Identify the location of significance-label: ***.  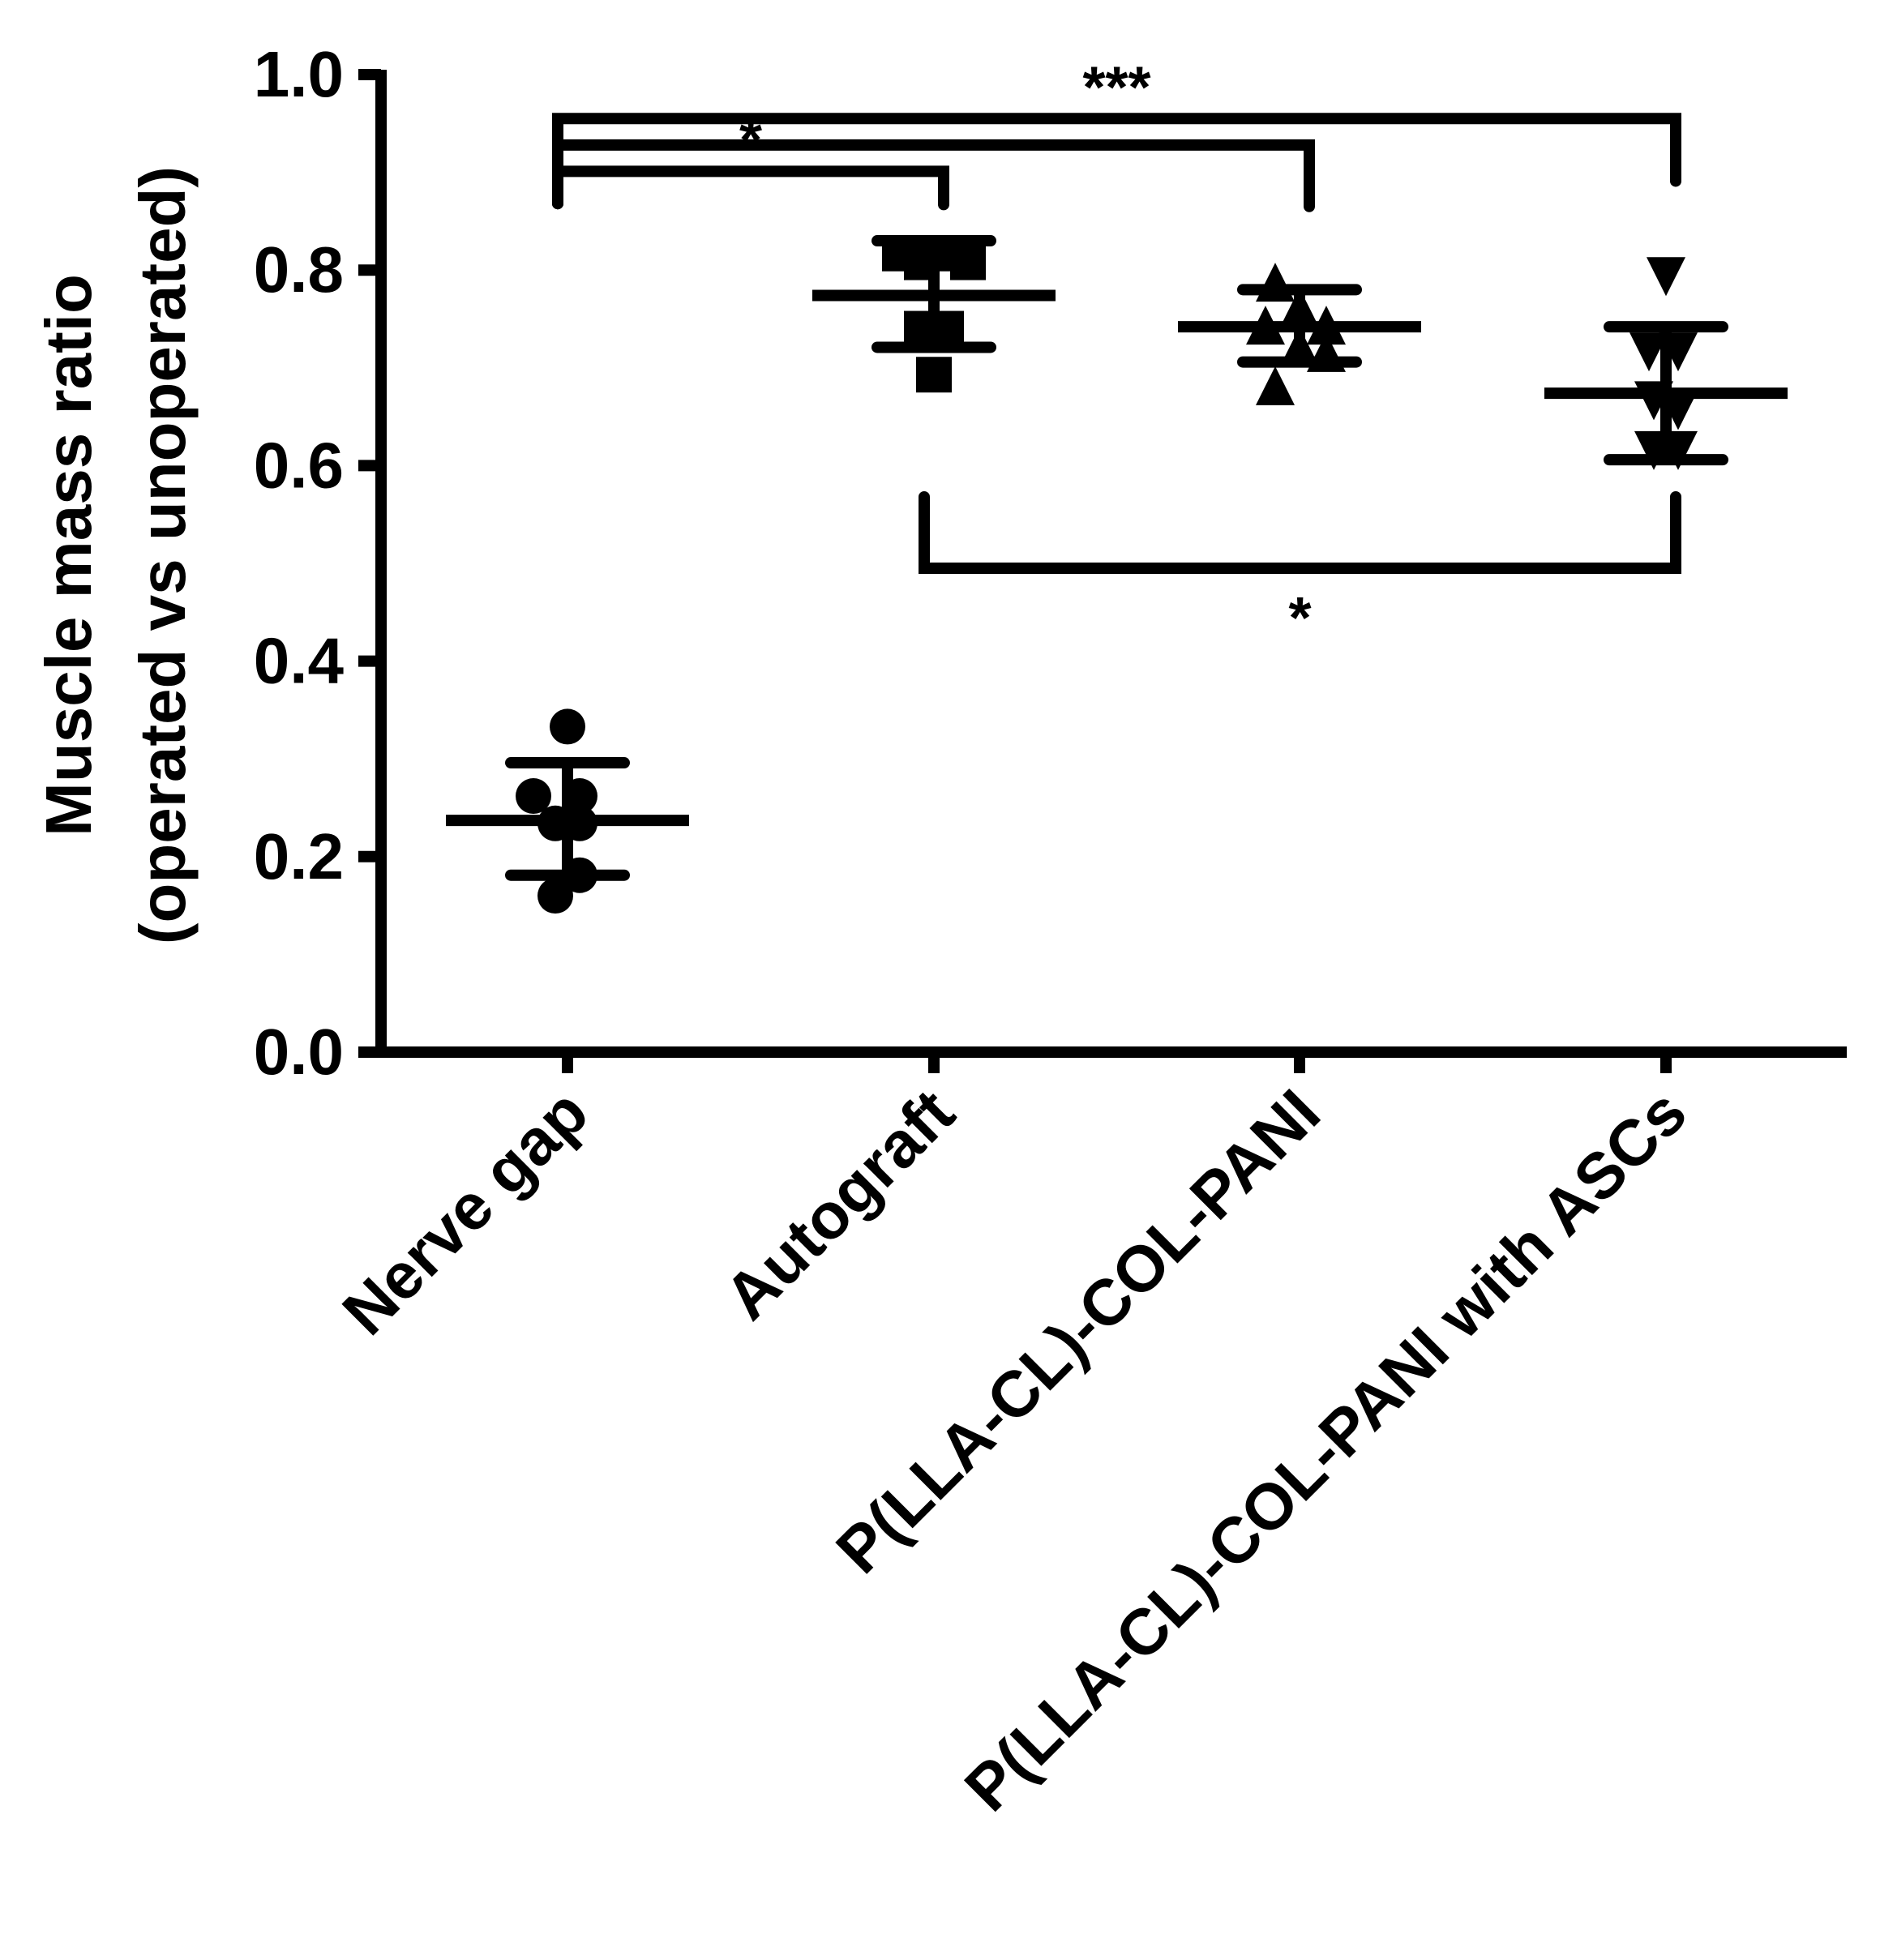
(1116, 87).